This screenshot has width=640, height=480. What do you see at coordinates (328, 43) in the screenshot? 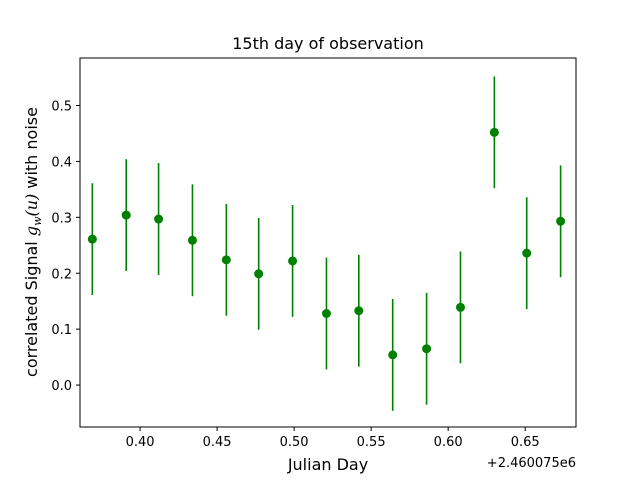
I see `chart-title: 15th day of observation` at bounding box center [328, 43].